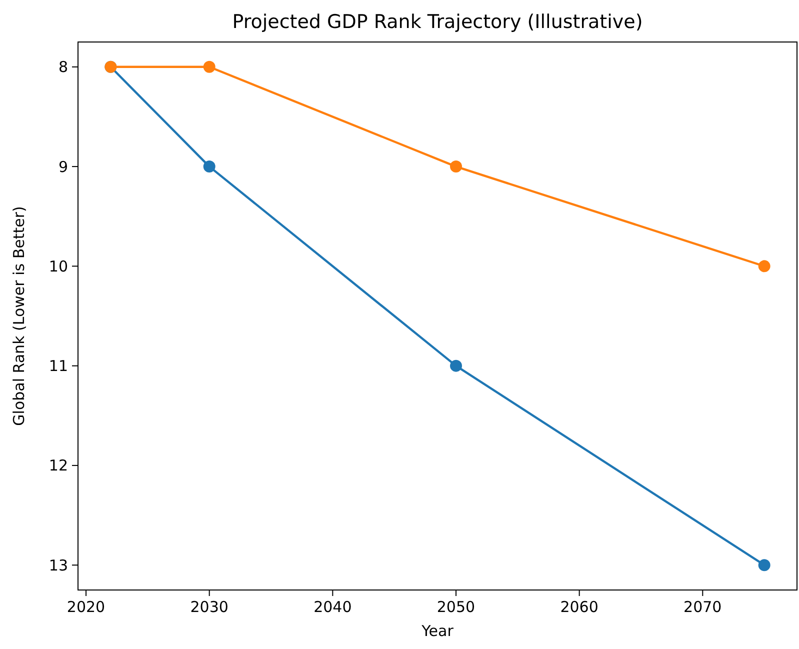  Describe the element at coordinates (63, 67) in the screenshot. I see `y-tick-label: 8` at that location.